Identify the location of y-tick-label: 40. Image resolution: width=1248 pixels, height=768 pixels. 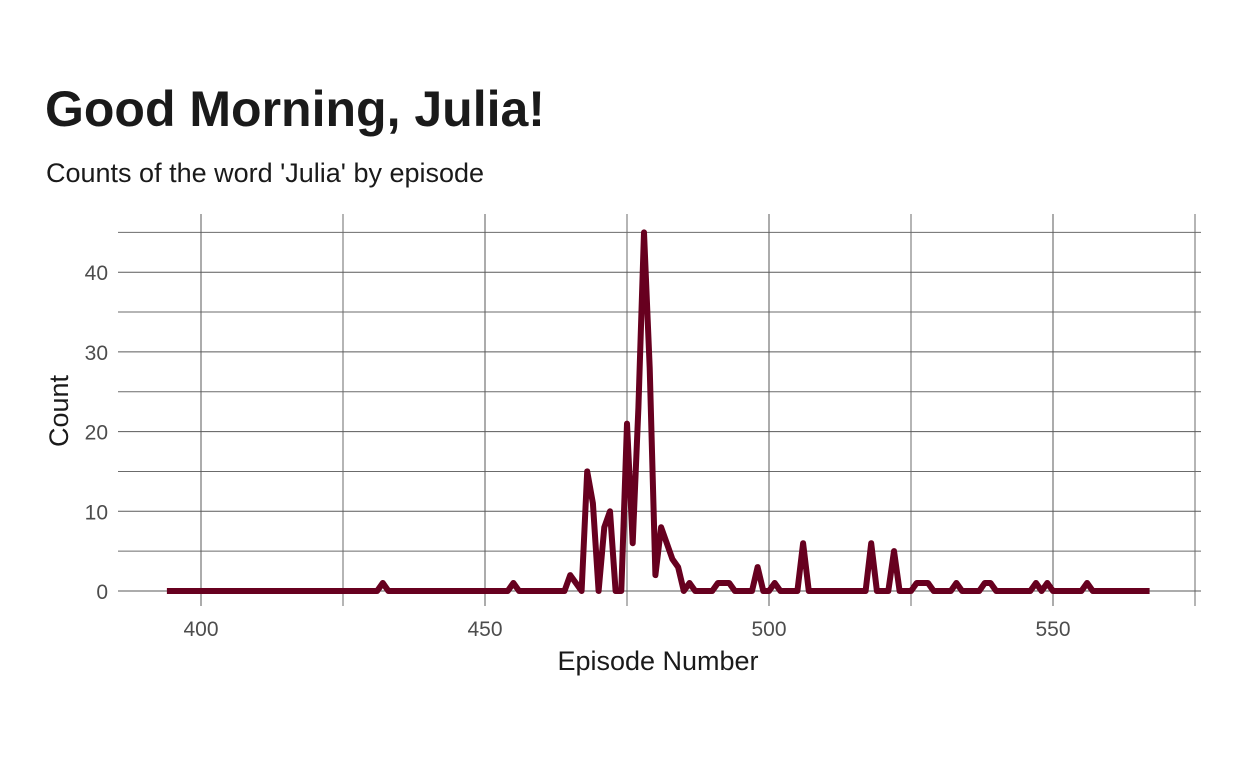
(96, 273).